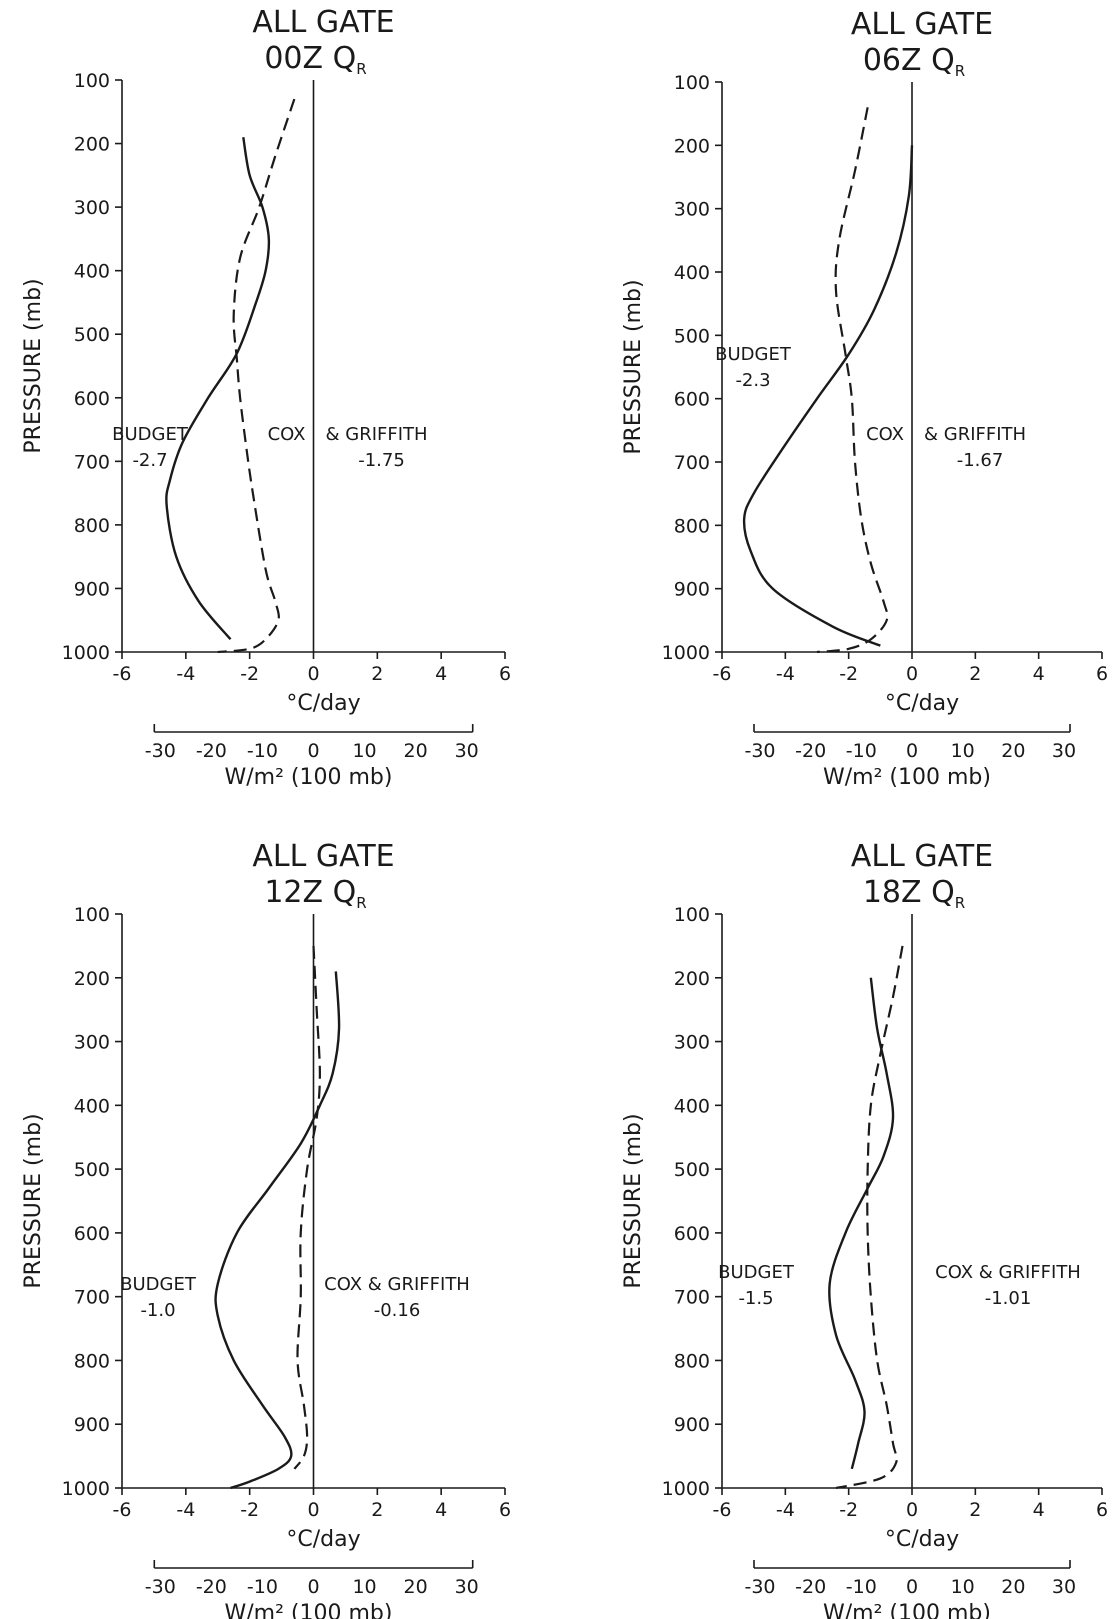  Describe the element at coordinates (505, 1510) in the screenshot. I see `x-tick-label: 6` at that location.